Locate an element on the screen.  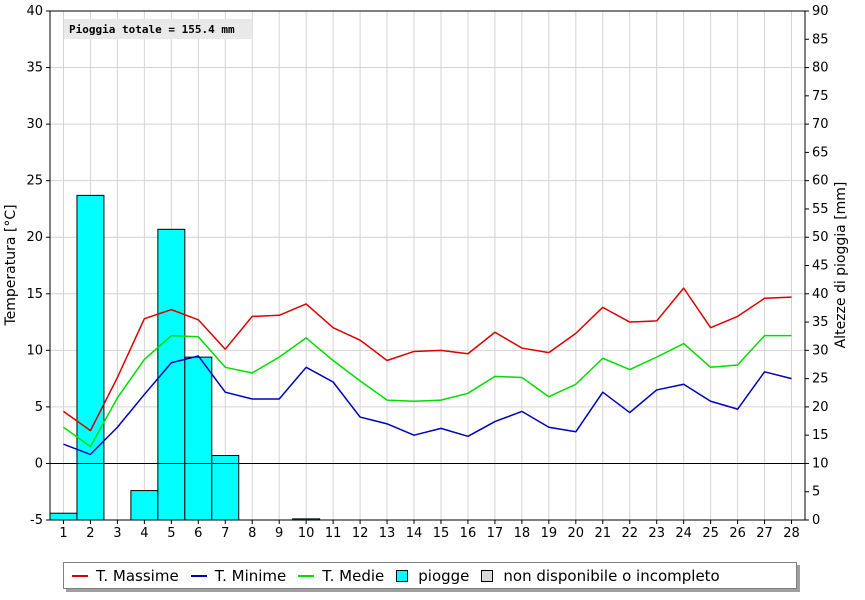
rain-total-annotation: Pioggia totale = 155.4 mm is located at coordinates (152, 29).